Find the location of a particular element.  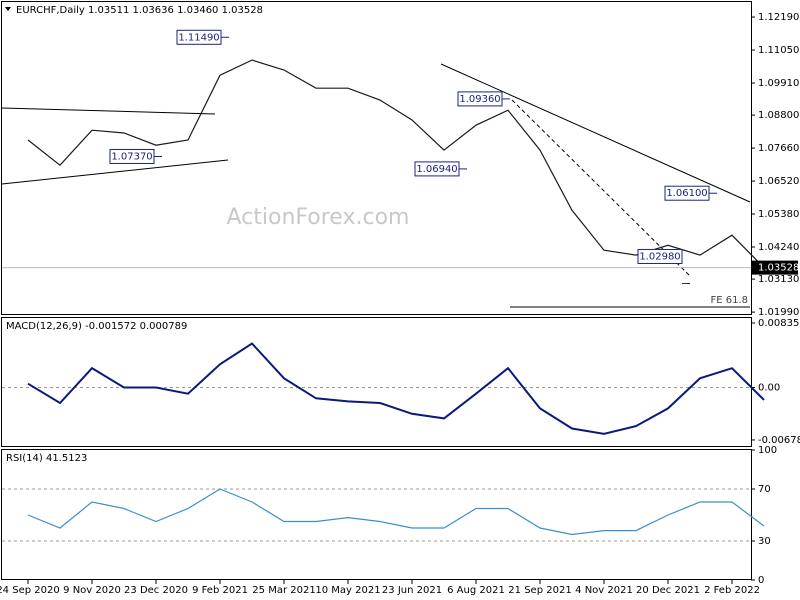

x-tick-label: 6 Aug 2021 is located at coordinates (476, 590).